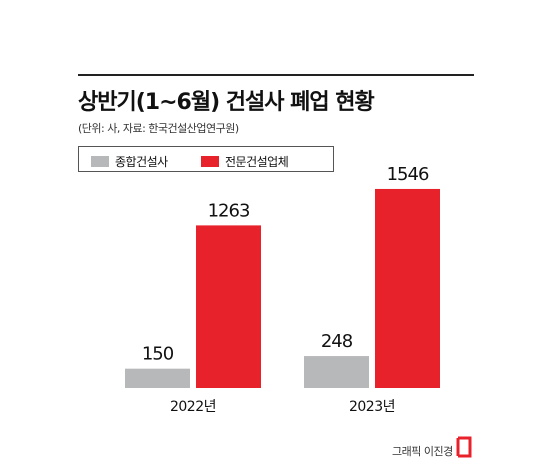  I want to click on legend-item-general: 종합건설사, so click(129, 161).